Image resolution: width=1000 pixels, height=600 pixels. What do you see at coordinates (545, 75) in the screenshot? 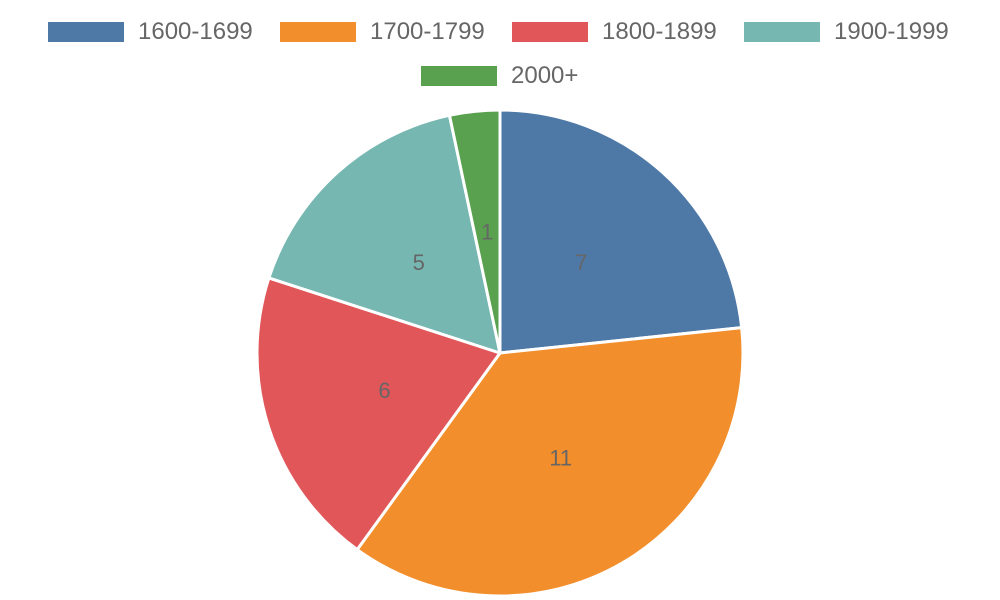
I see `legend-label: 2000+` at bounding box center [545, 75].